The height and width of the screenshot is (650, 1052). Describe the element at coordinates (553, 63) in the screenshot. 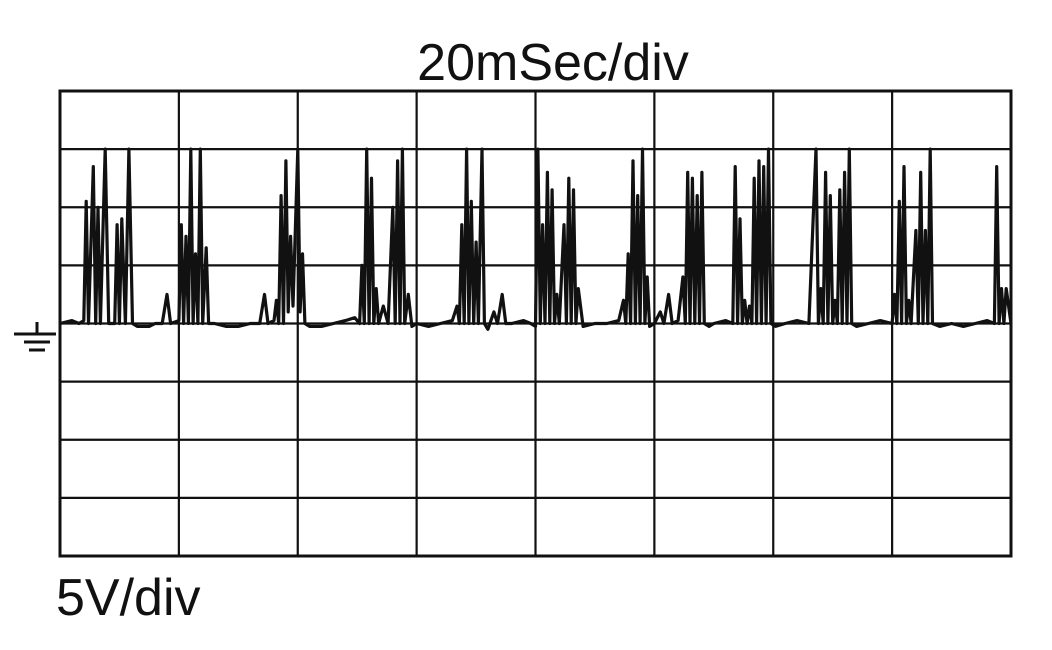

I see `chart-title: 20mSec/div` at that location.